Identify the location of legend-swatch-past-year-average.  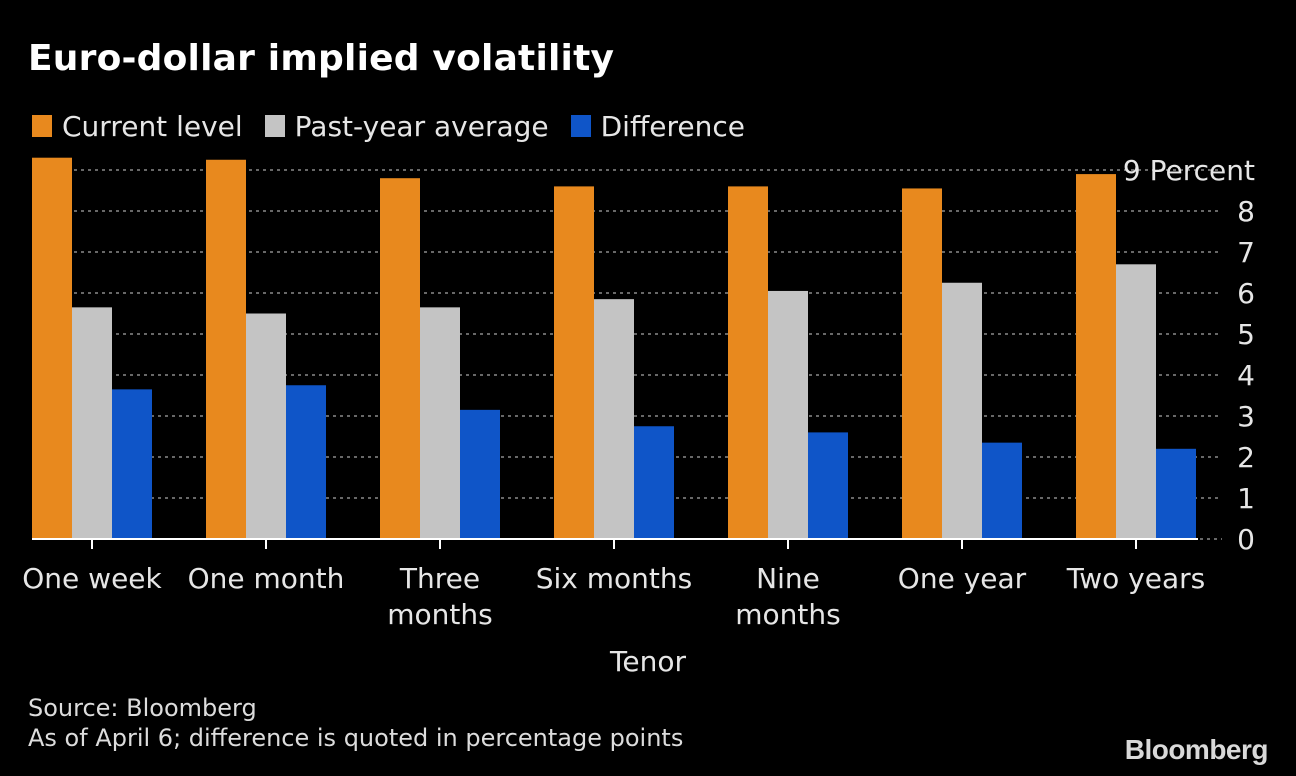
(274, 126).